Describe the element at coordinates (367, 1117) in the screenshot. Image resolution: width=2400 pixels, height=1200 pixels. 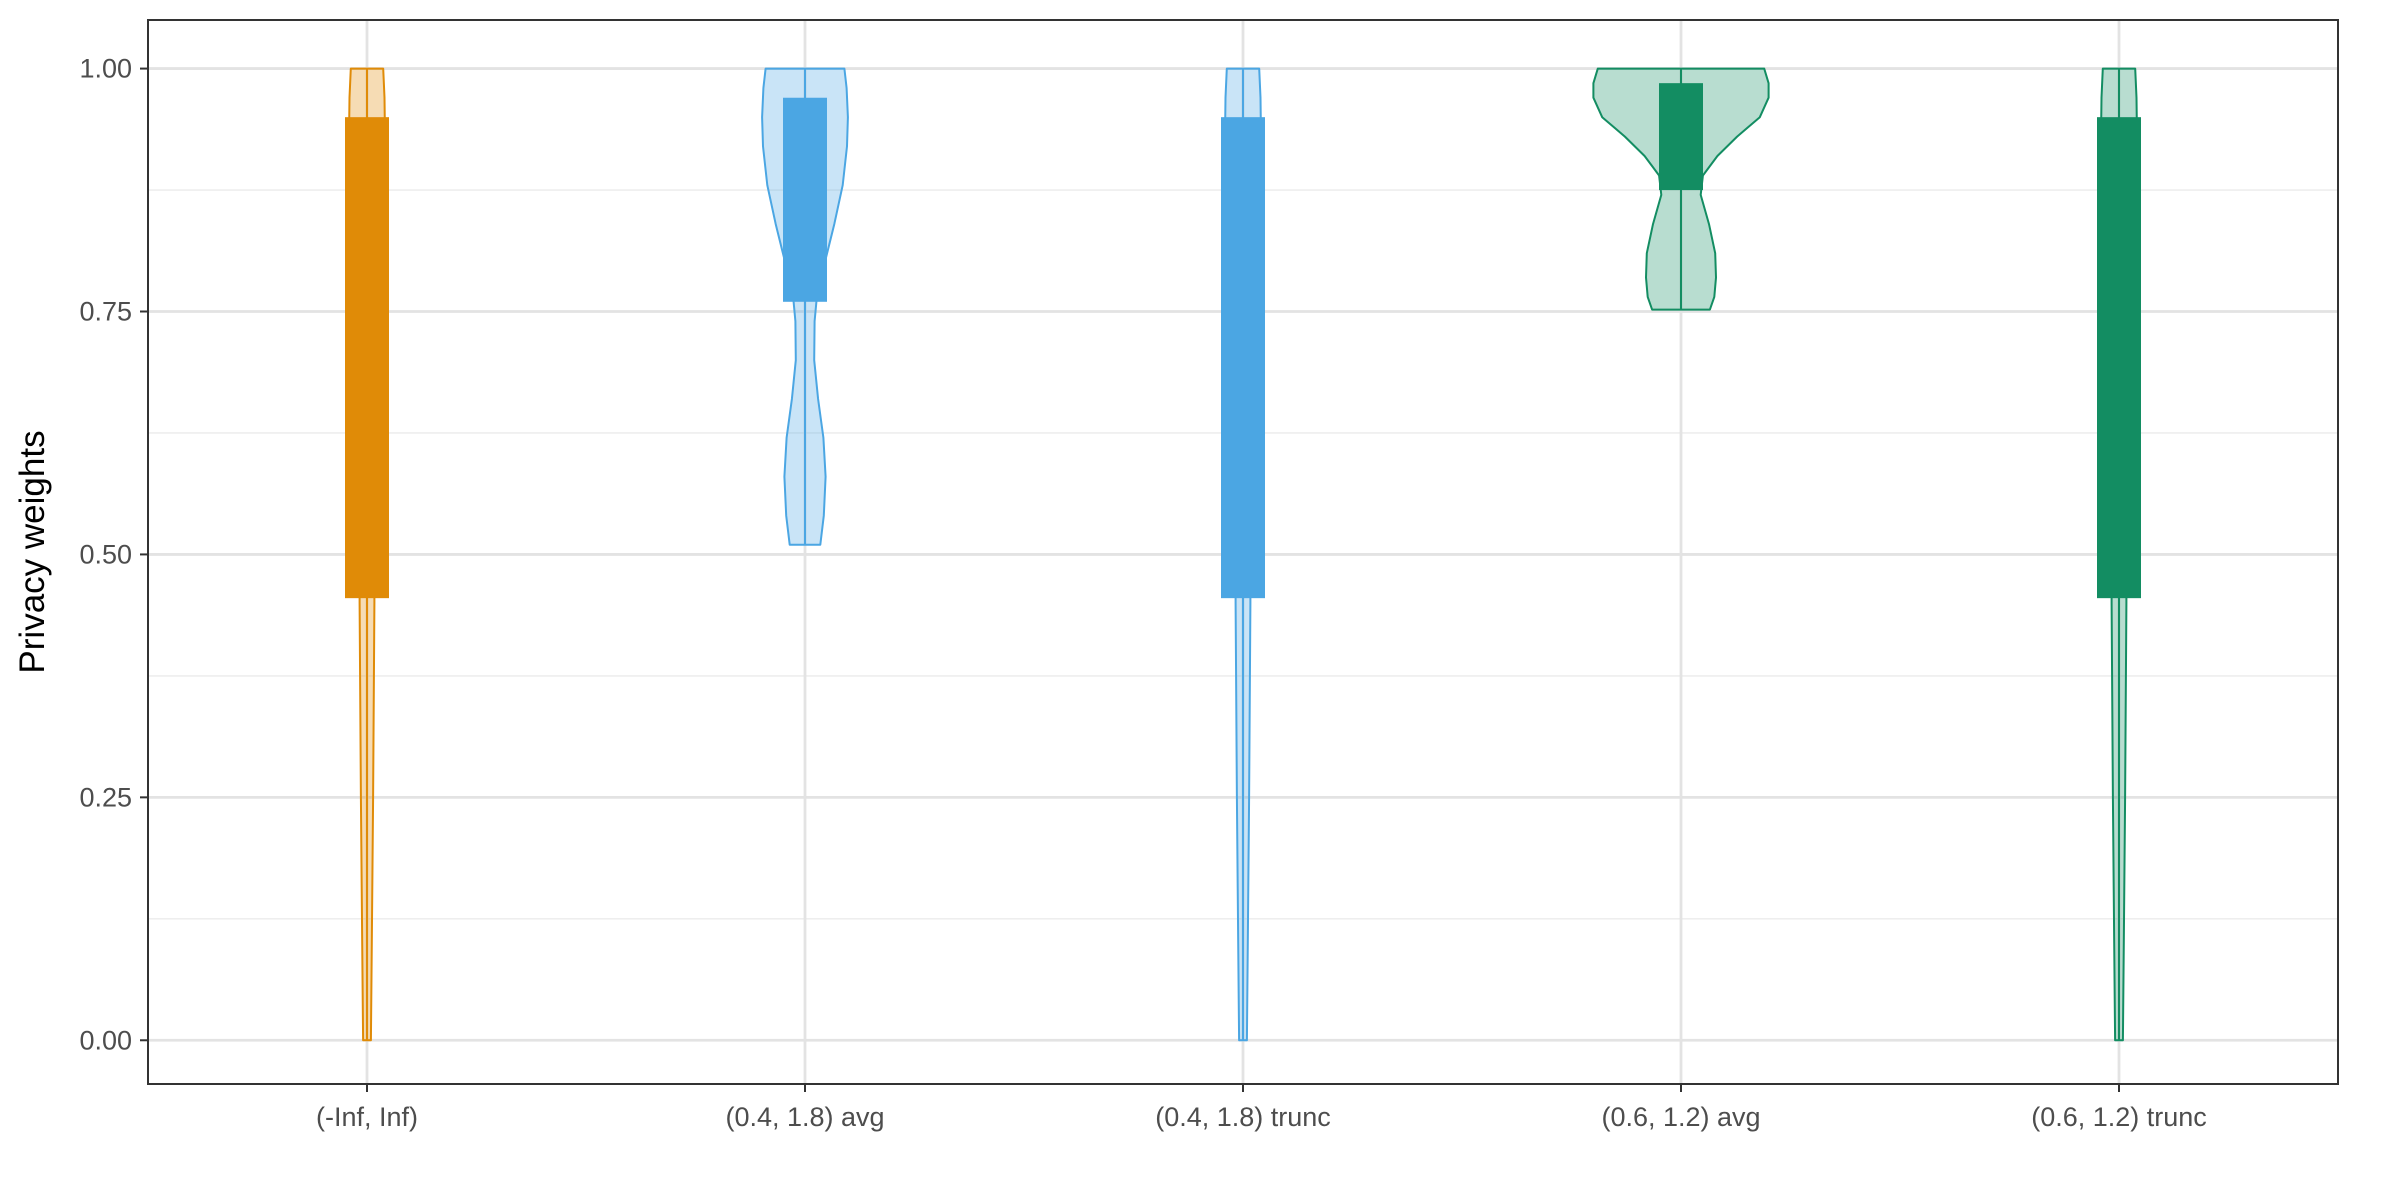
I see `x-tick-label: (-Inf, Inf)` at that location.